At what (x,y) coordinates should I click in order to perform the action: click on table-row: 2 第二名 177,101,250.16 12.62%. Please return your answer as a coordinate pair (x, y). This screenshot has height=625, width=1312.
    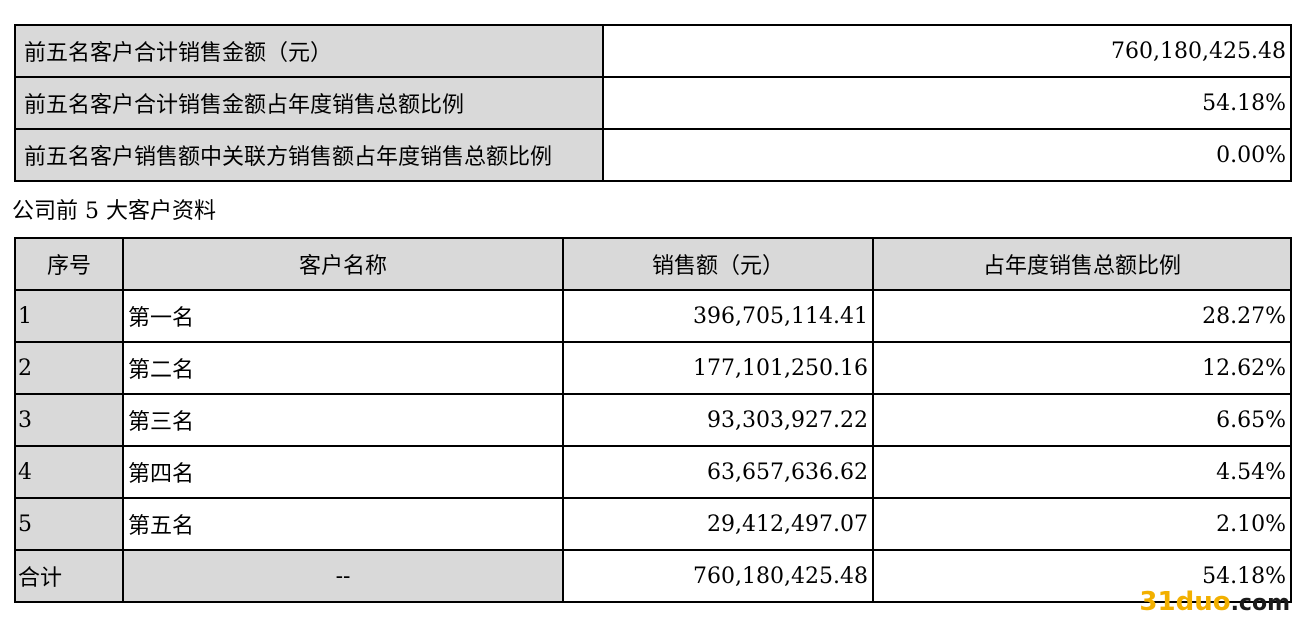
    Looking at the image, I should click on (653, 368).